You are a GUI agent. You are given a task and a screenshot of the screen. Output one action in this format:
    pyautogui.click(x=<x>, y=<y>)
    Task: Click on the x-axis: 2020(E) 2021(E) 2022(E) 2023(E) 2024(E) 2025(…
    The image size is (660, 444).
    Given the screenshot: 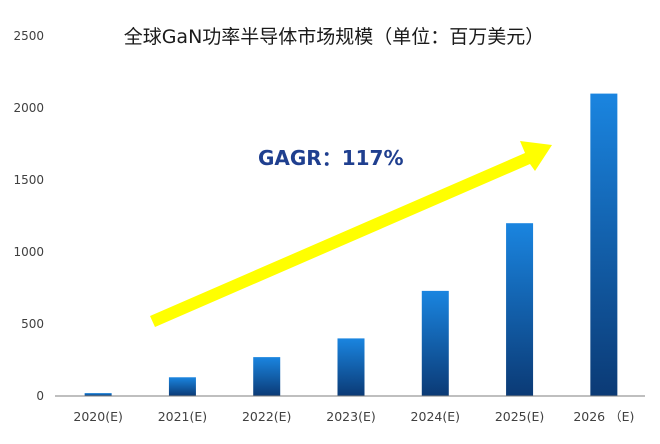 What is the action you would take?
    pyautogui.click(x=353, y=416)
    